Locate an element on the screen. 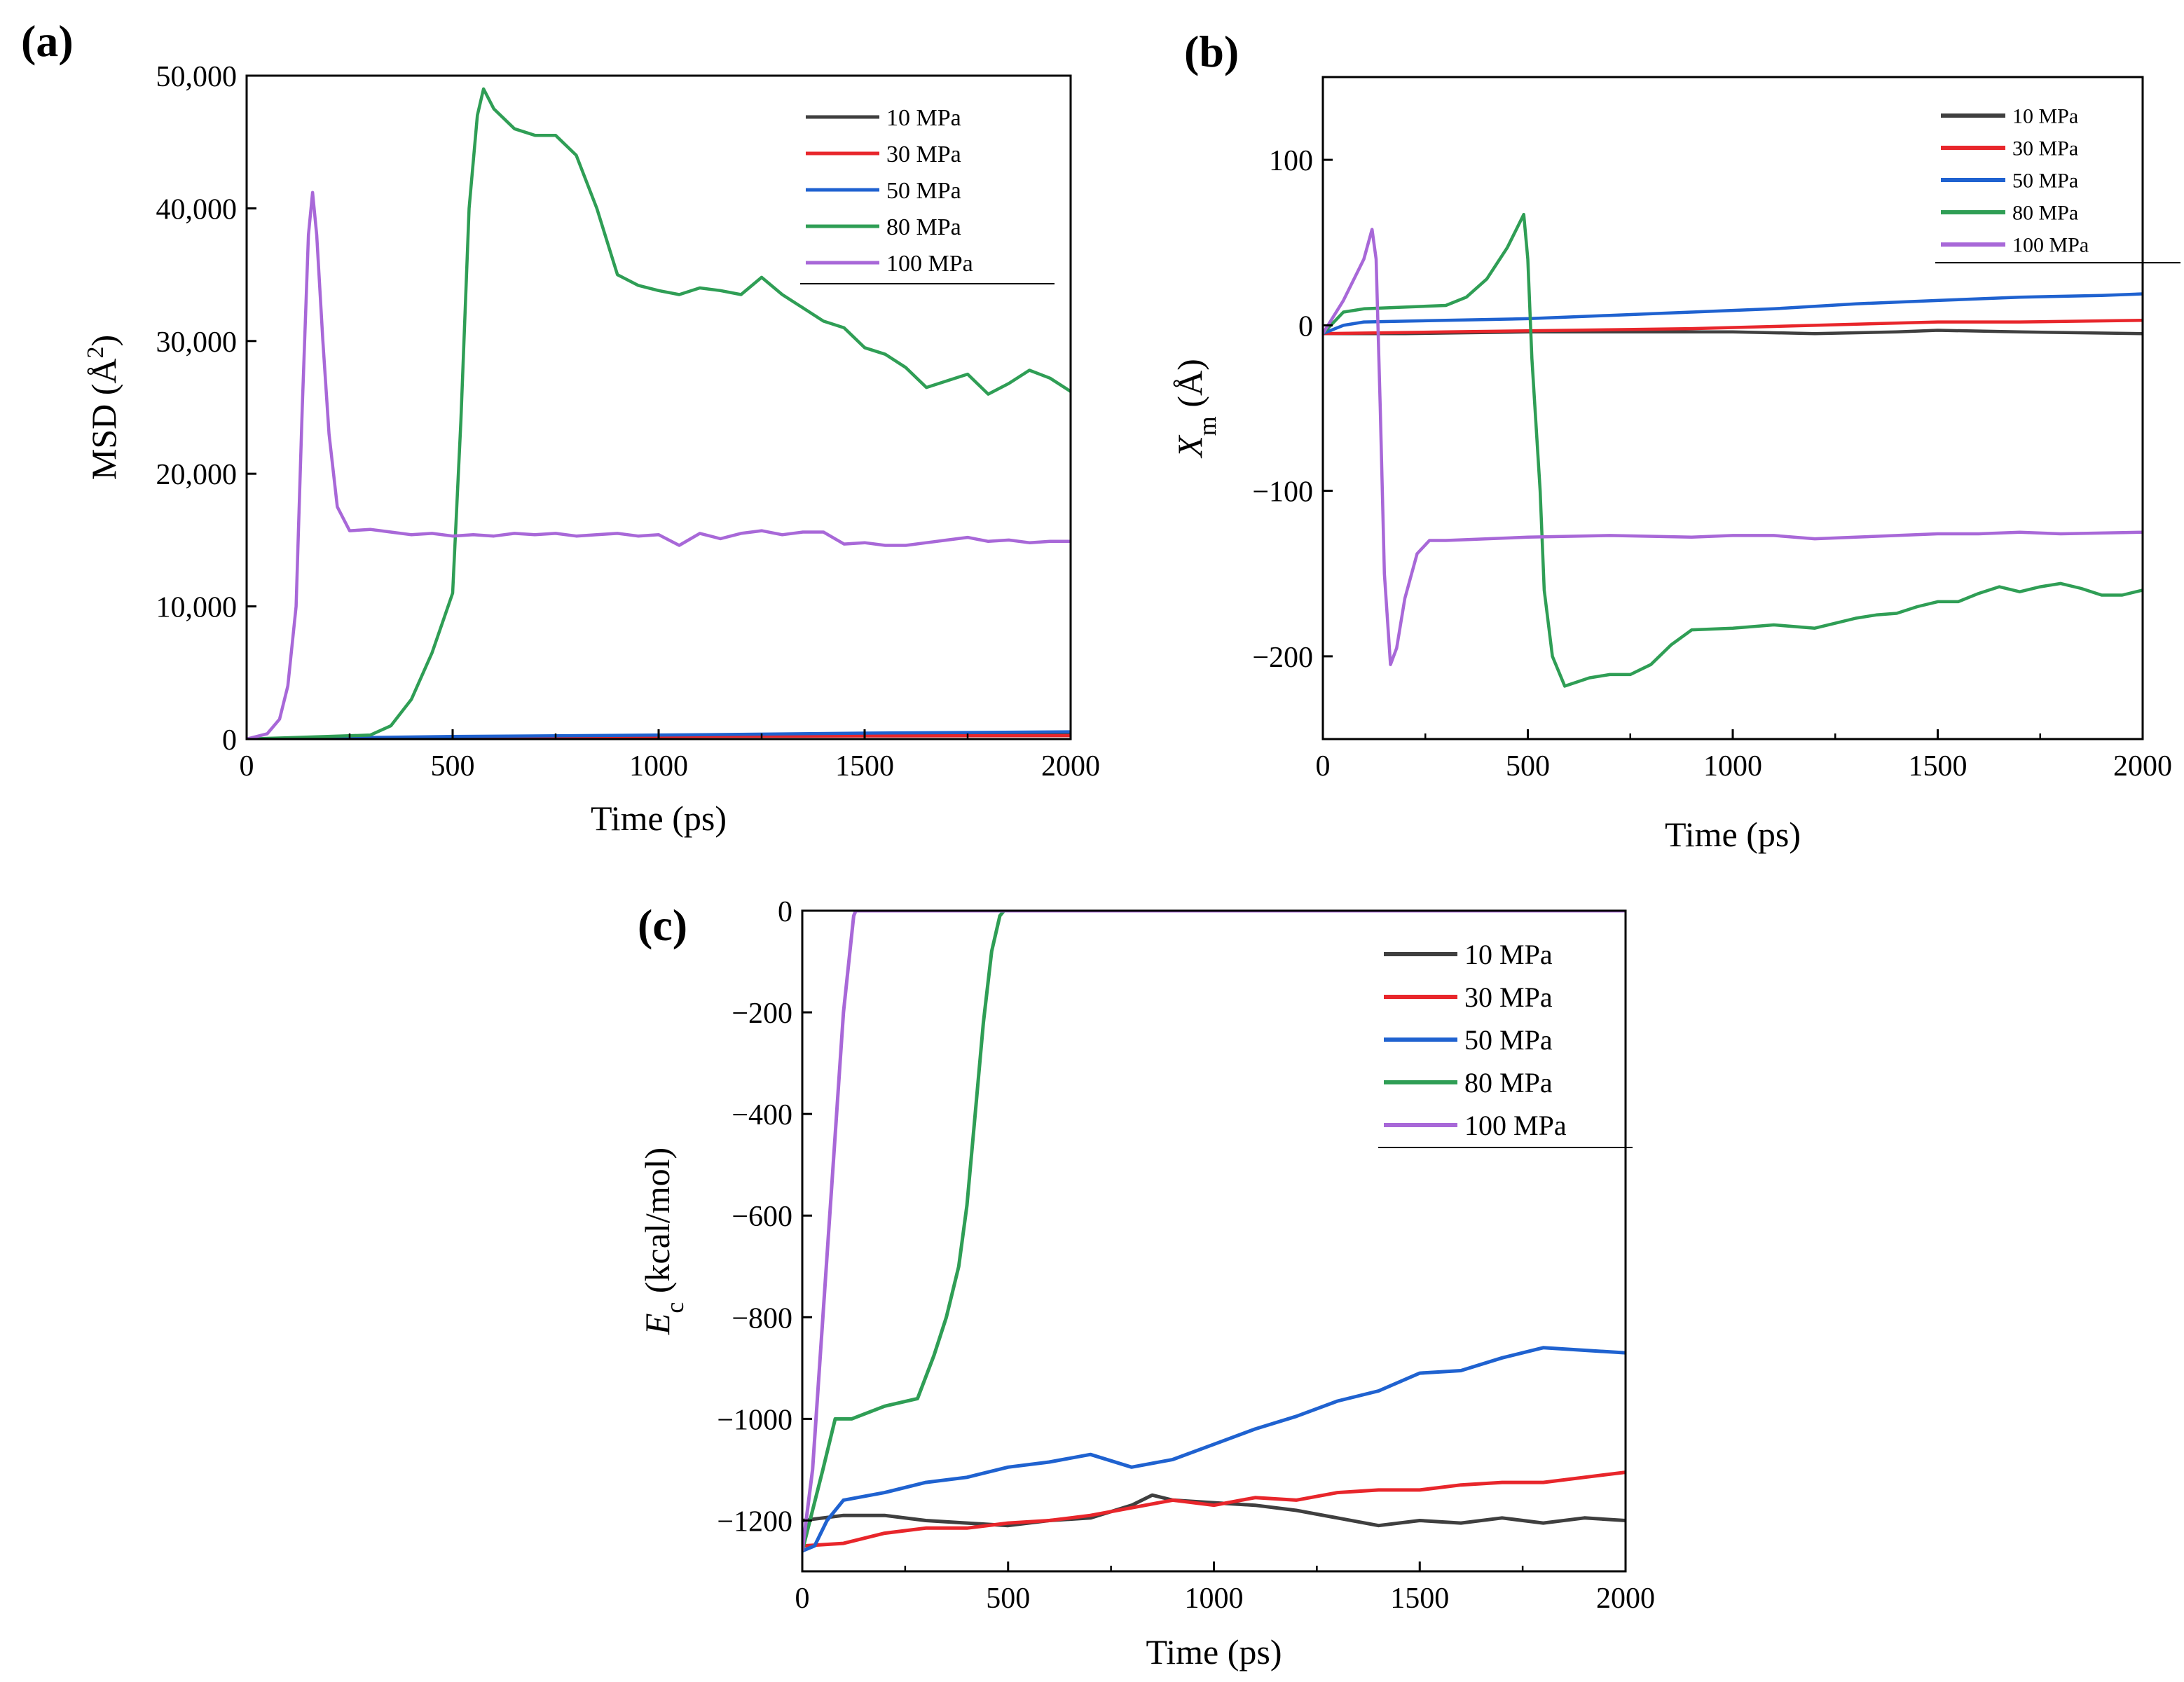  y-tick-label: 40,000 is located at coordinates (197, 209).